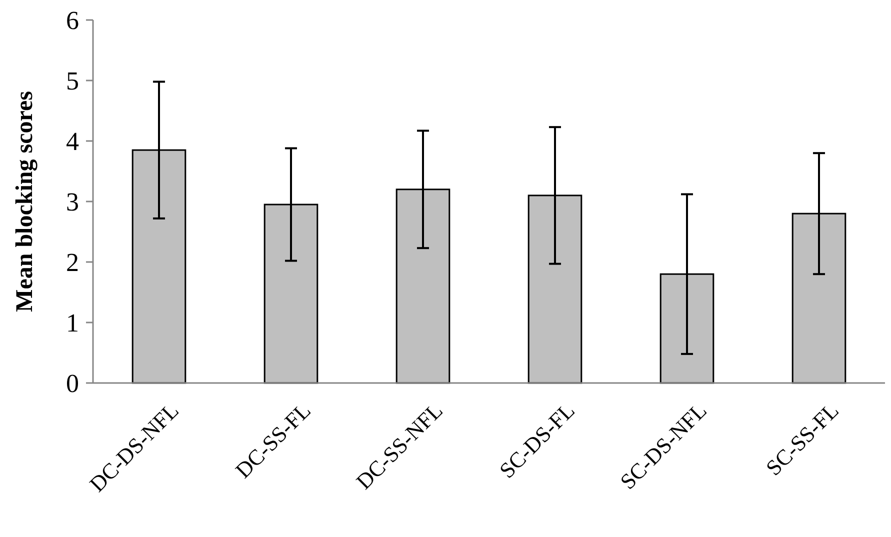 The image size is (891, 537). What do you see at coordinates (72, 81) in the screenshot?
I see `y-tick-label: 5` at bounding box center [72, 81].